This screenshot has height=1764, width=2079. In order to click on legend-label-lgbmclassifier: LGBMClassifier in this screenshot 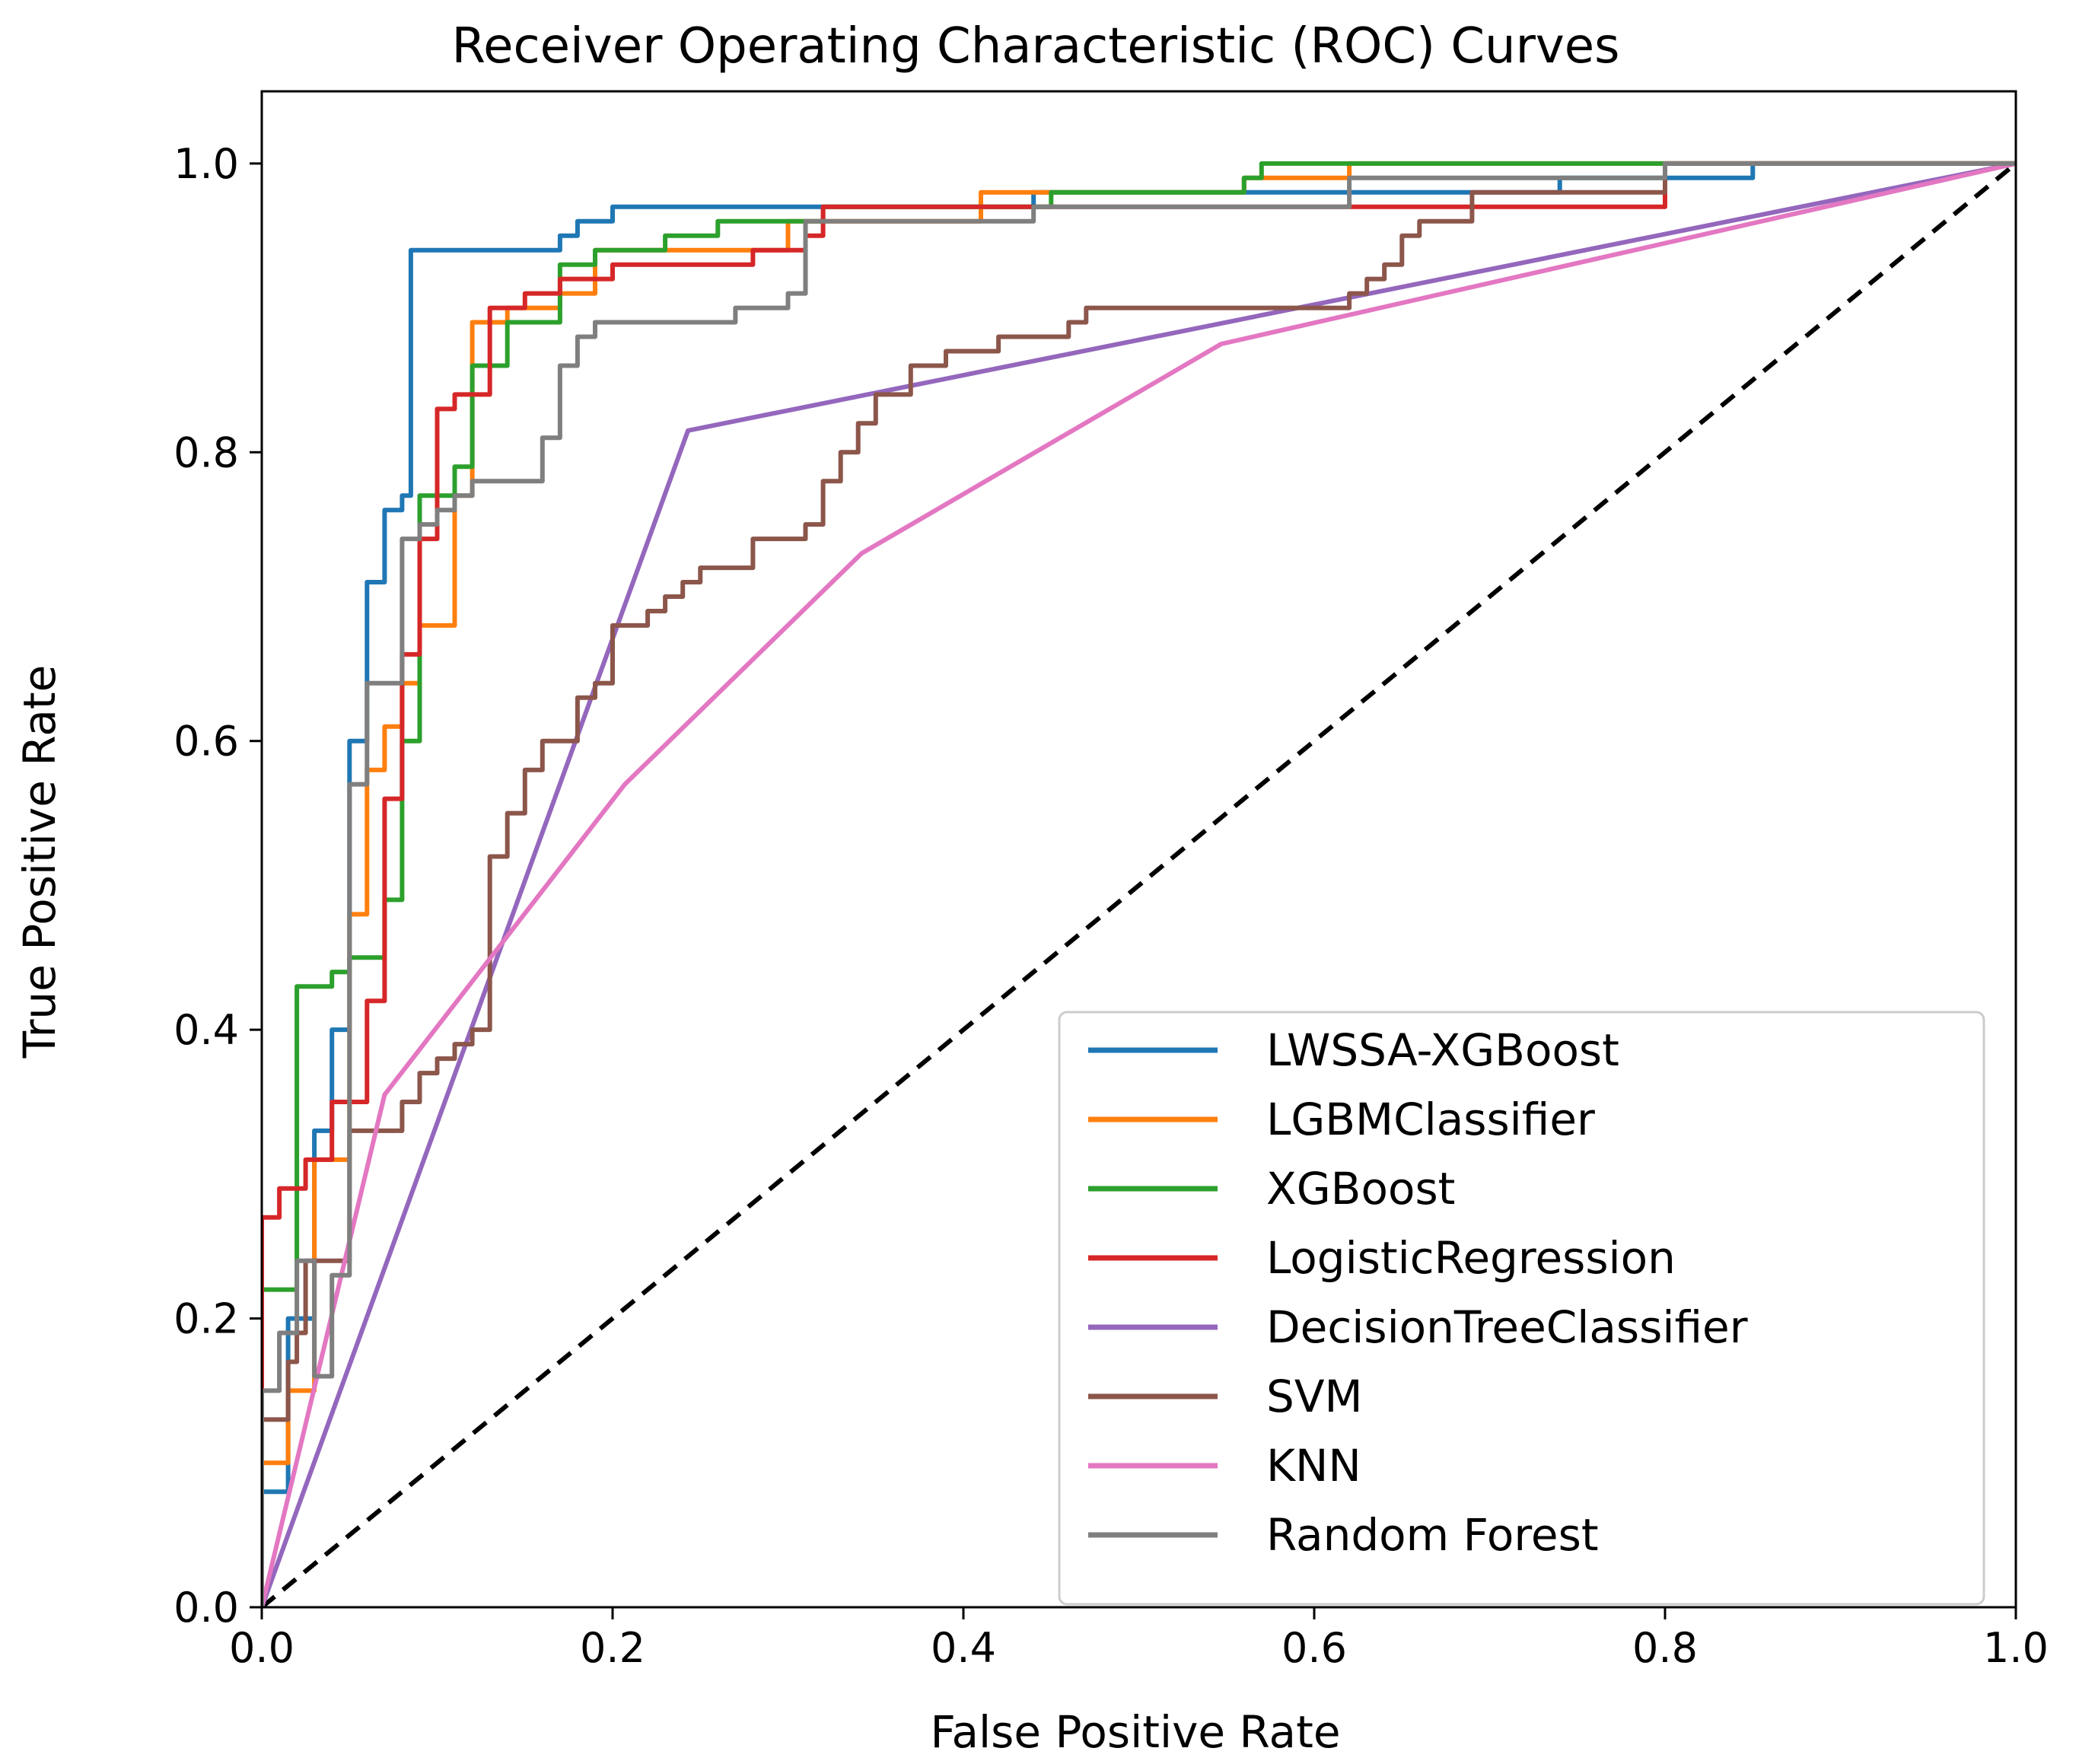, I will do `click(1431, 1119)`.